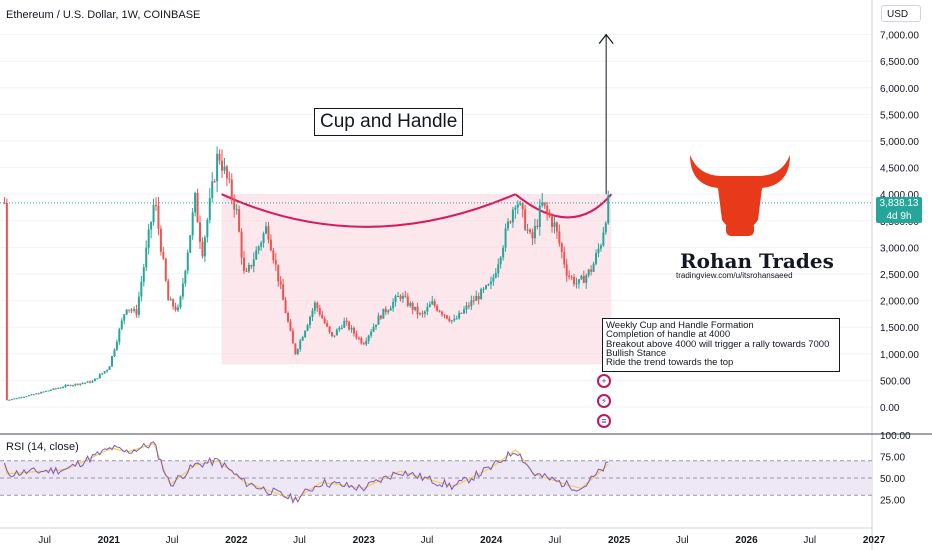  What do you see at coordinates (368, 210) in the screenshot?
I see `cup-curve` at bounding box center [368, 210].